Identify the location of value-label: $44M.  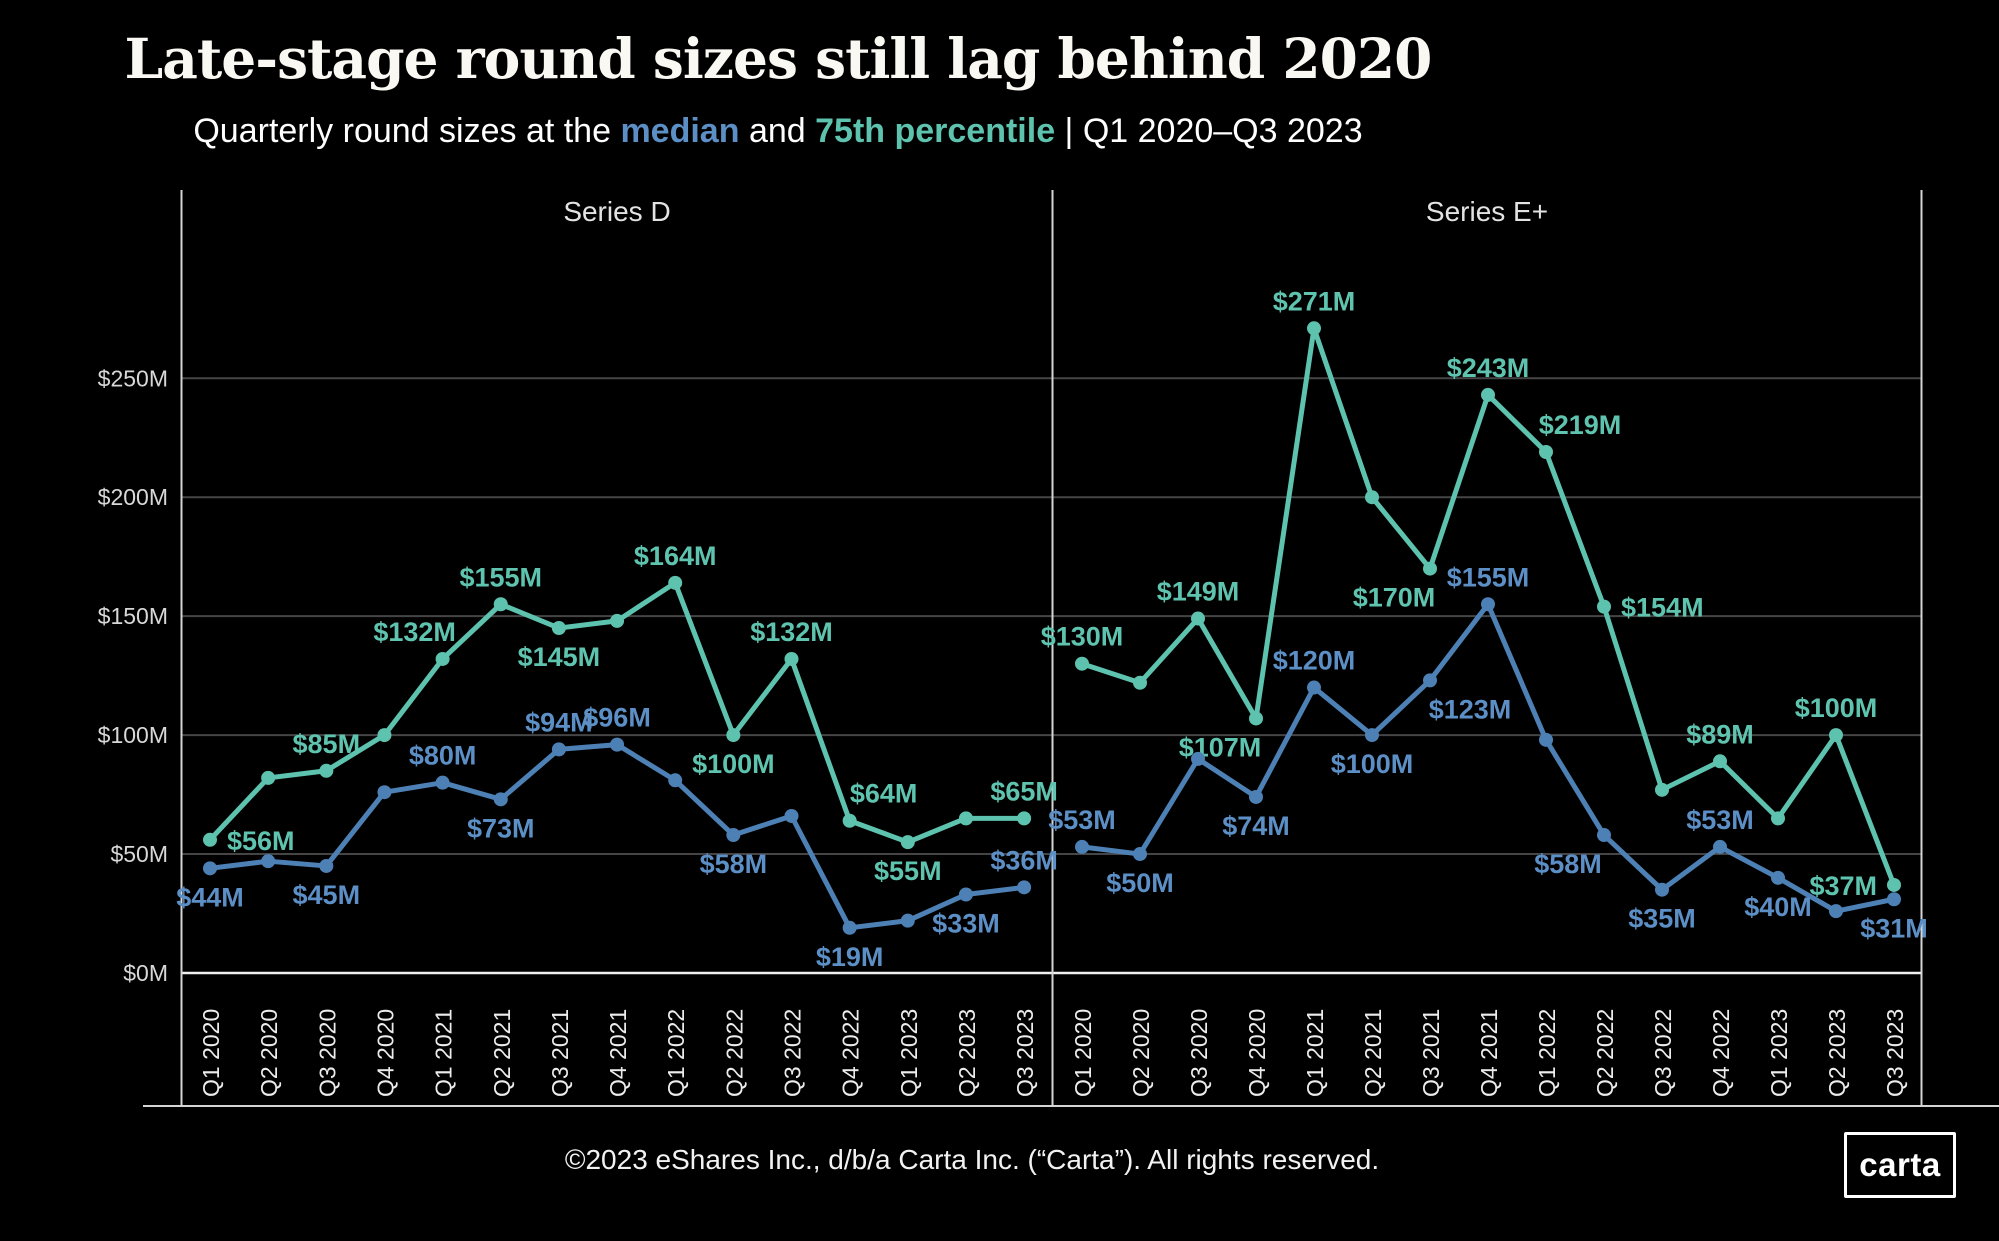
(210, 897).